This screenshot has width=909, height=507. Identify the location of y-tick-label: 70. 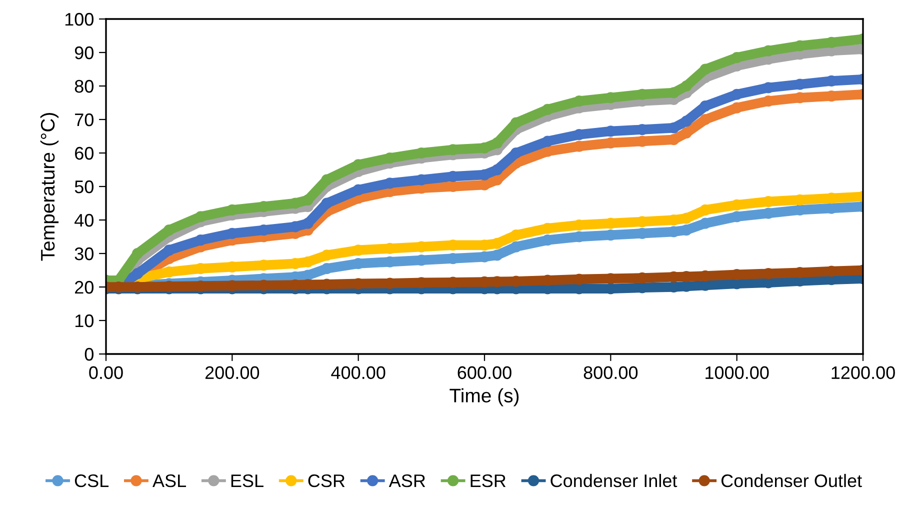
(84, 119).